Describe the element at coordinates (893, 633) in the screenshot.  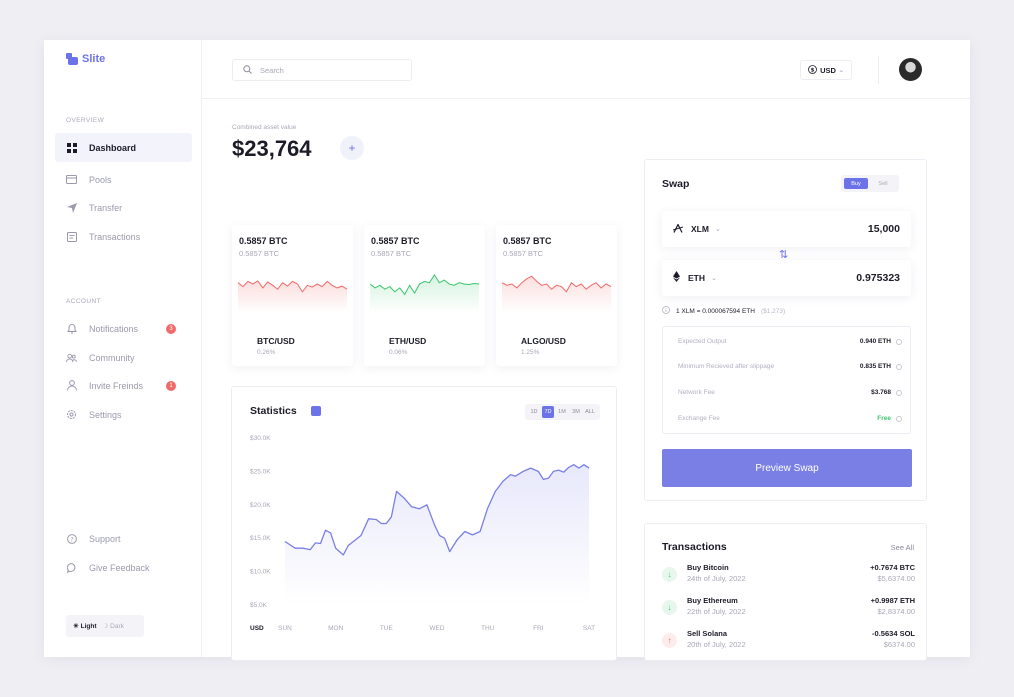
I see `transaction-amount: -0.5634 SOL` at that location.